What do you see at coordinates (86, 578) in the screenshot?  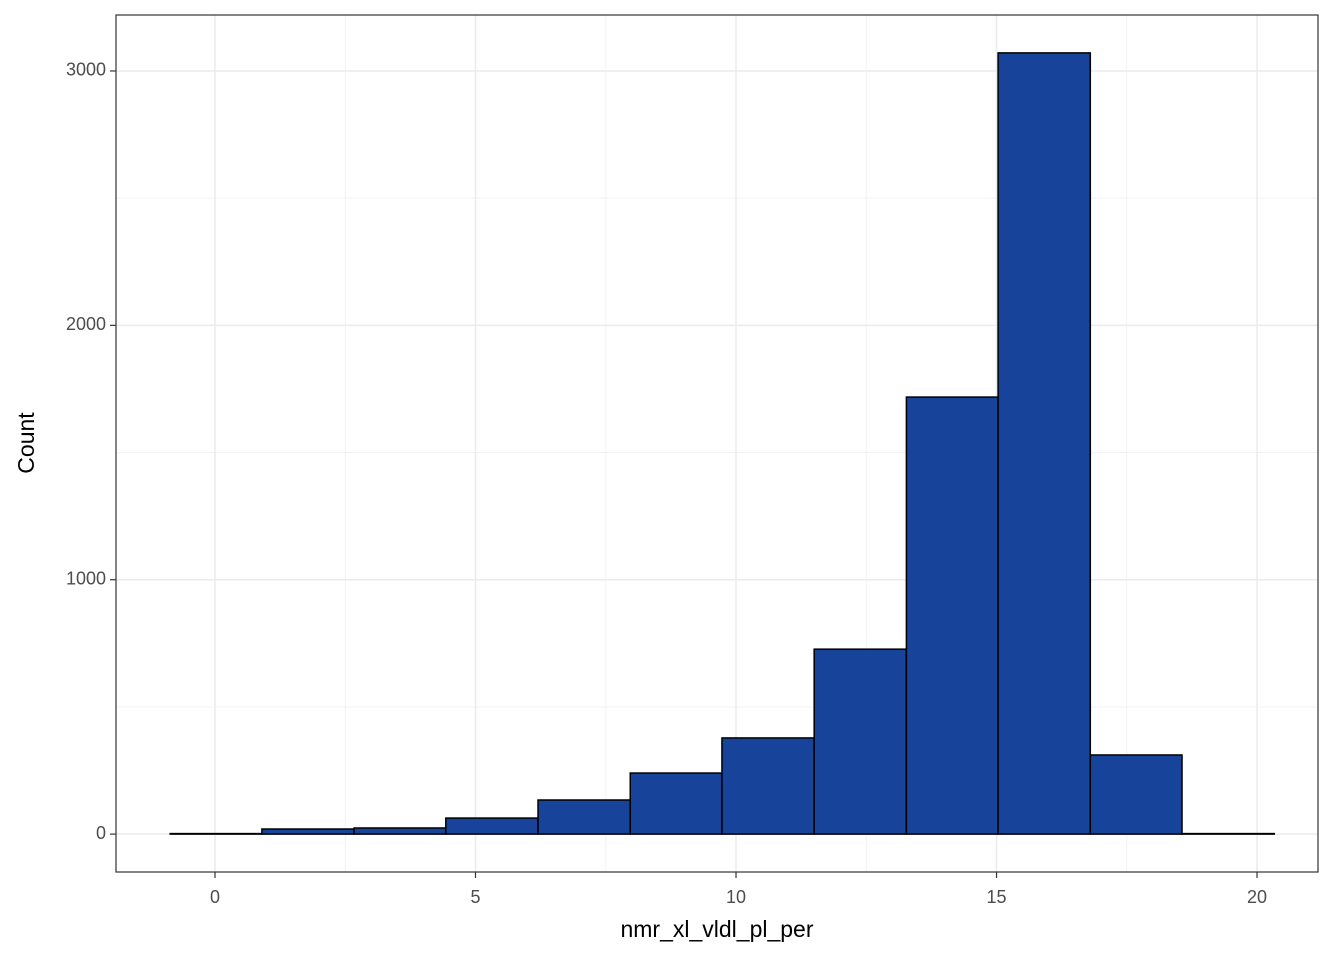 I see `y-tick-label: 1000` at bounding box center [86, 578].